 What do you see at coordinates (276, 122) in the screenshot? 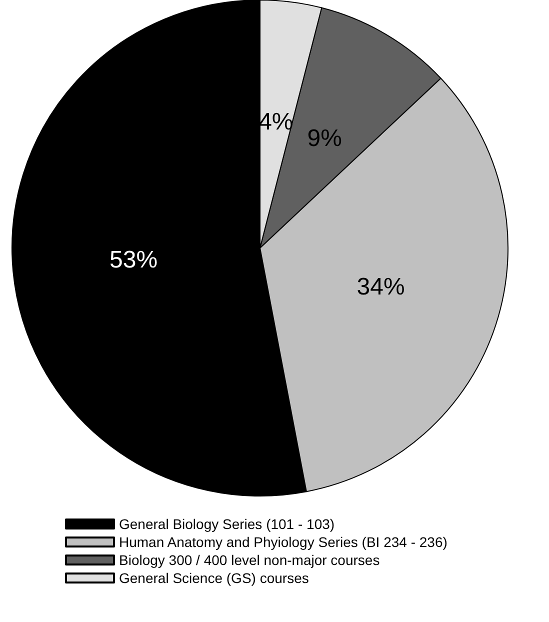
I see `data-label: 4%` at bounding box center [276, 122].